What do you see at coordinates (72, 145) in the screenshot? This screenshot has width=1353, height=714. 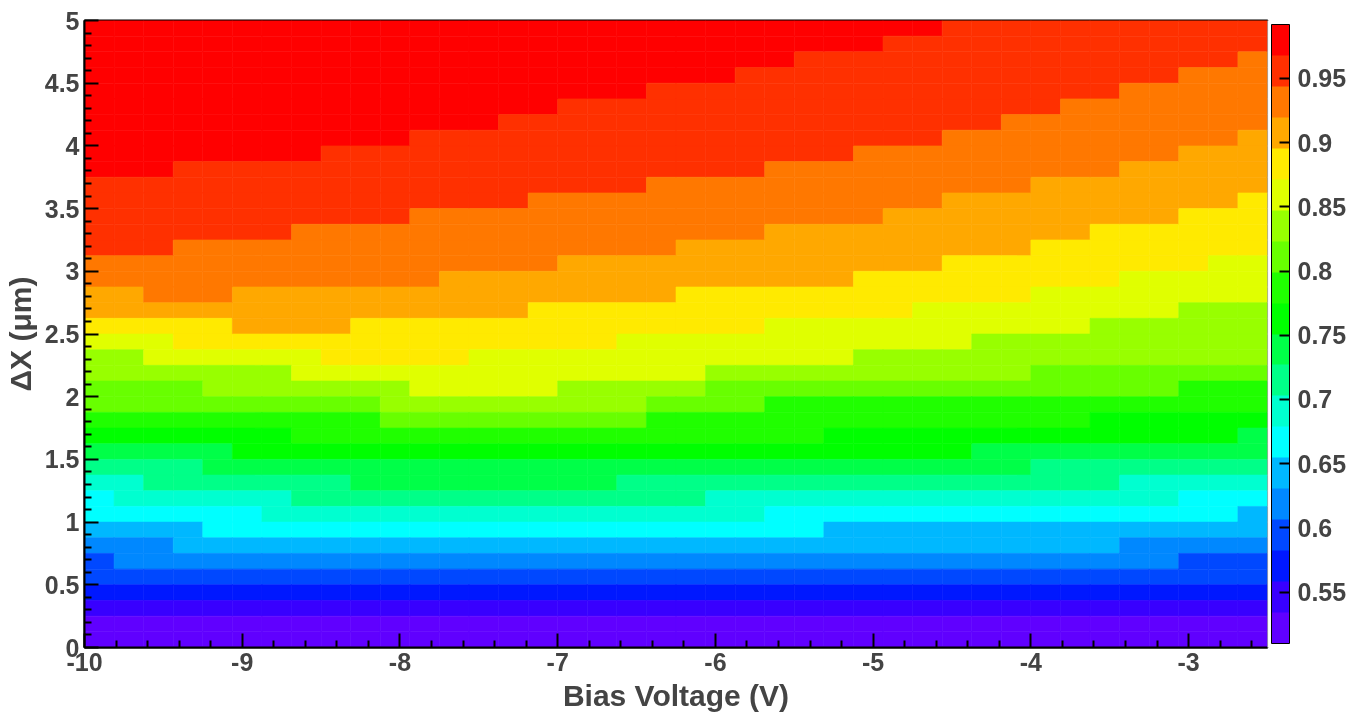 I see `y-tick-label: 4` at bounding box center [72, 145].